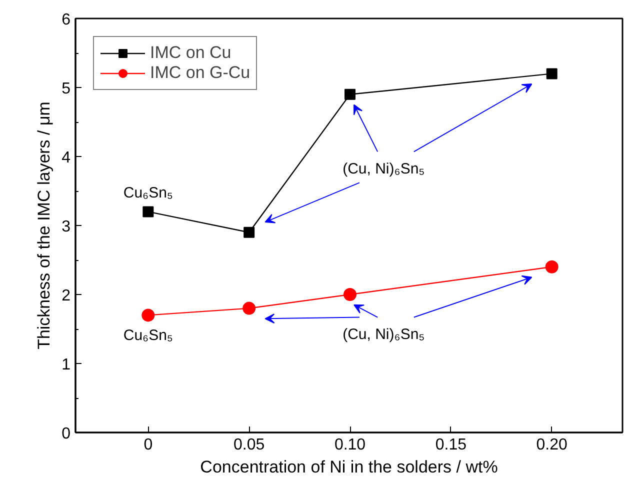 The width and height of the screenshot is (627, 492). What do you see at coordinates (350, 445) in the screenshot?
I see `x-tick-label: 0.10` at bounding box center [350, 445].